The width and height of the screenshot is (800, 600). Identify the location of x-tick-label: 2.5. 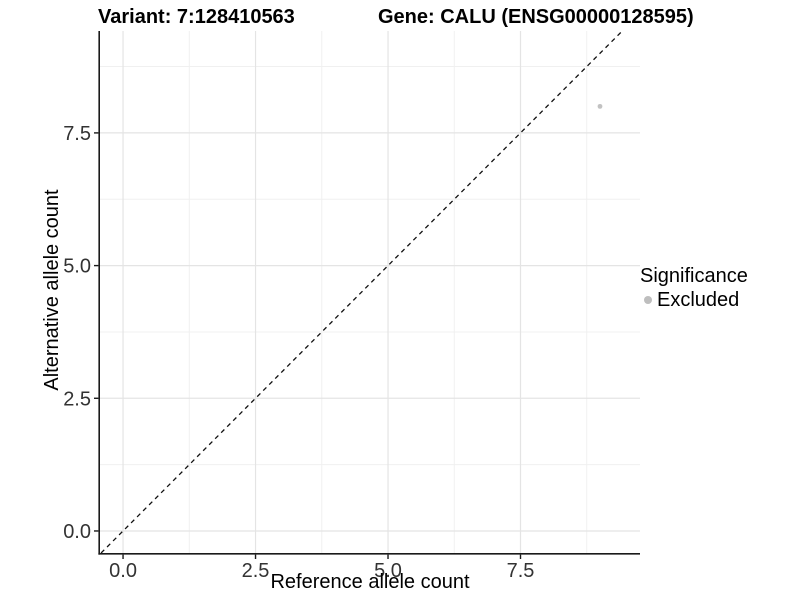
(256, 571).